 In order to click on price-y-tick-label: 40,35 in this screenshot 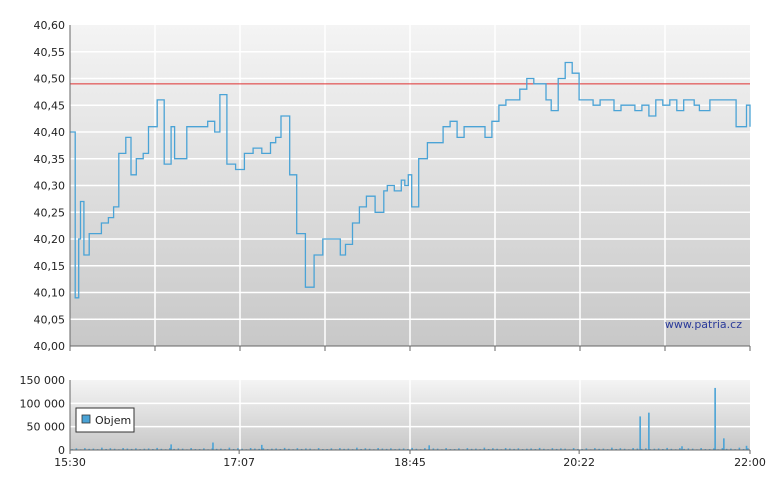, I will do `click(50, 159)`.